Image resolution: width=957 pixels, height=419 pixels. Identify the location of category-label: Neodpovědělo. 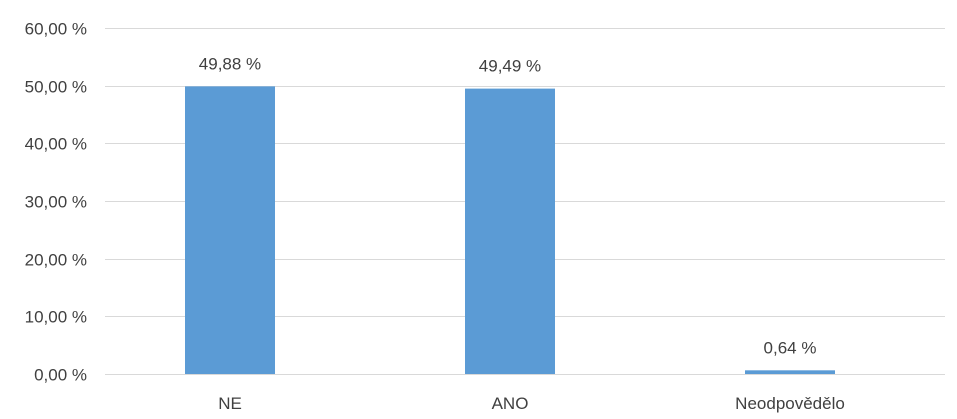
(790, 403).